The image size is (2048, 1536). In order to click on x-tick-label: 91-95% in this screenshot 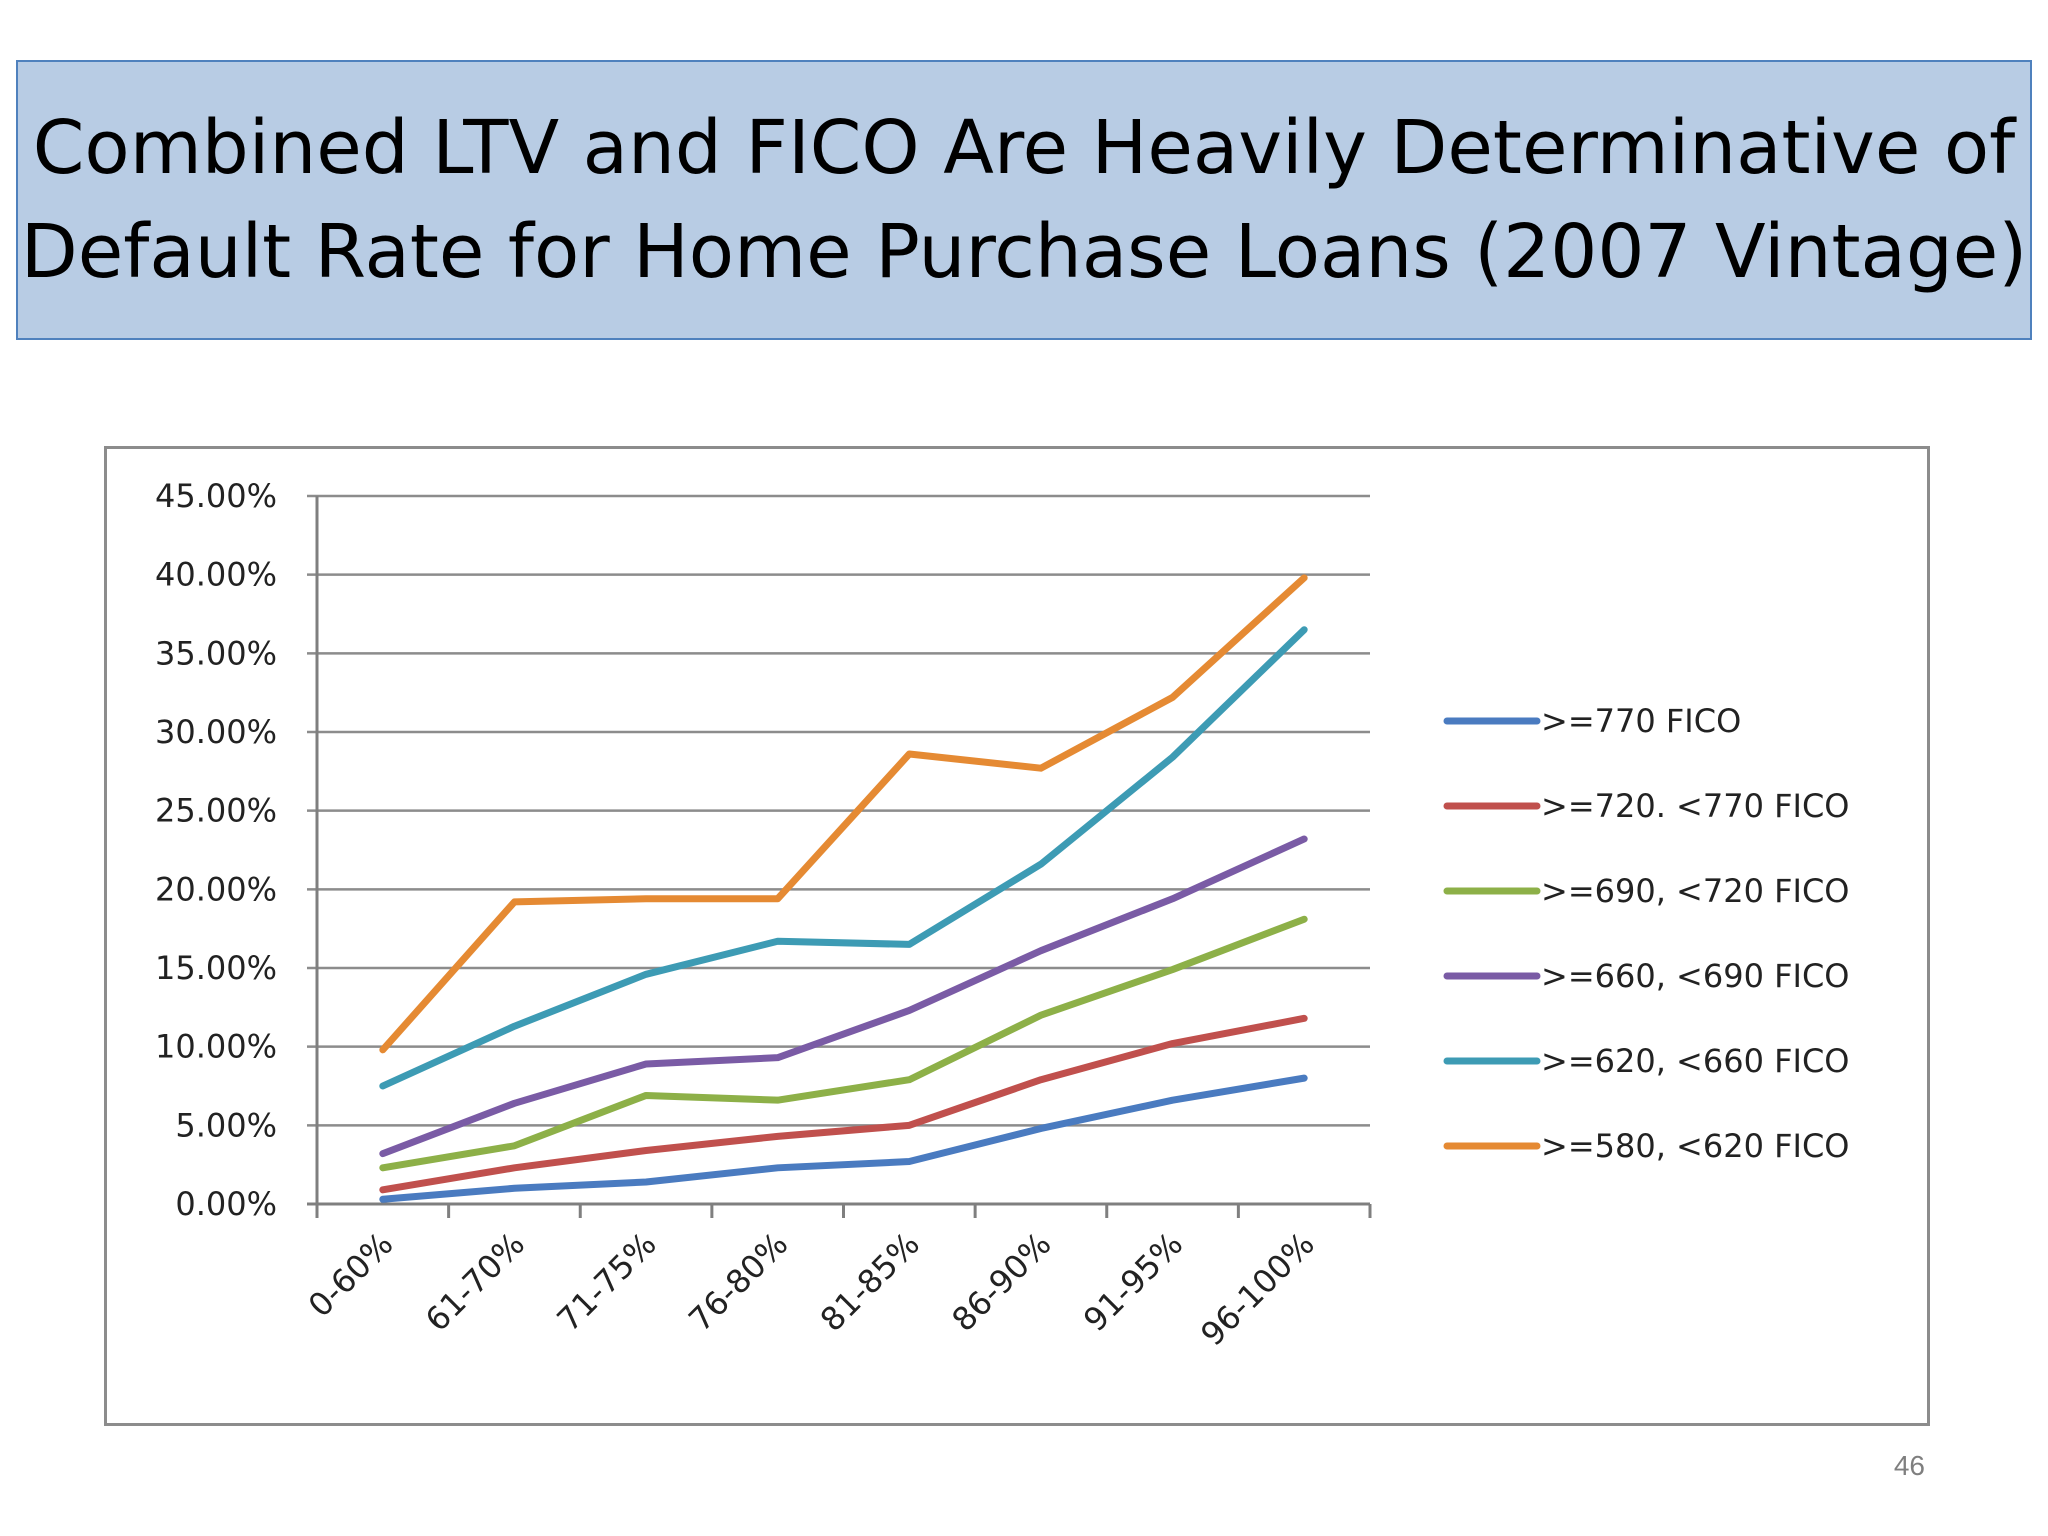, I will do `click(1133, 1282)`.